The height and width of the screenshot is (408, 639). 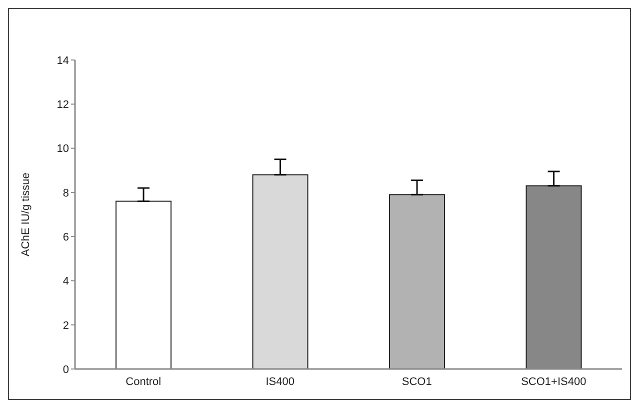 I want to click on x-tick-label: Control, so click(x=144, y=382).